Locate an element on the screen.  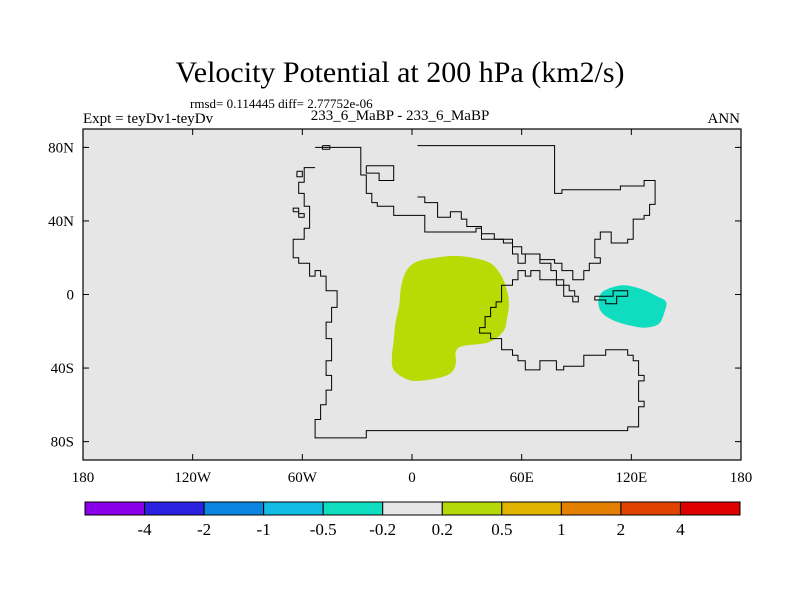
stats-line: rmsd= 0.114445 diff= 2.77752e-06 is located at coordinates (281, 103).